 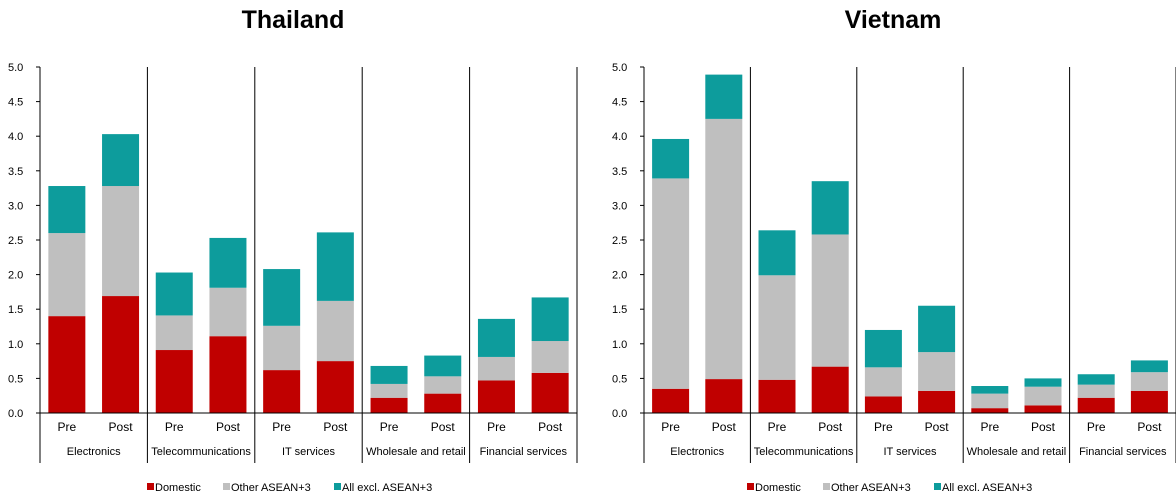 I want to click on legend-other-asean3: Other ASEAN+3, so click(x=271, y=488).